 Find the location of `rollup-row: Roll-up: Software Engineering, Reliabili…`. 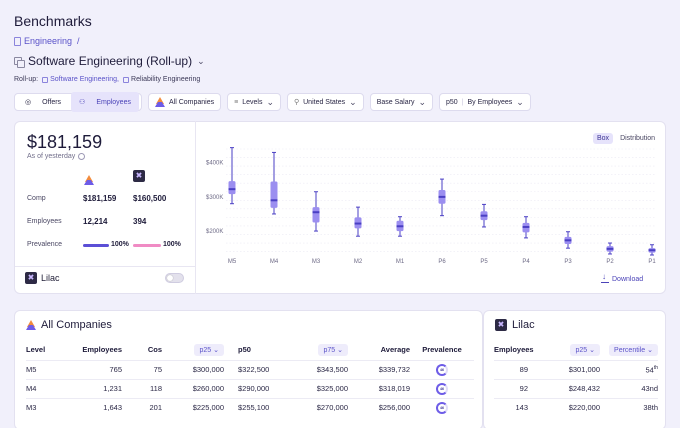

rollup-row: Roll-up: Software Engineering, Reliabili… is located at coordinates (107, 79).